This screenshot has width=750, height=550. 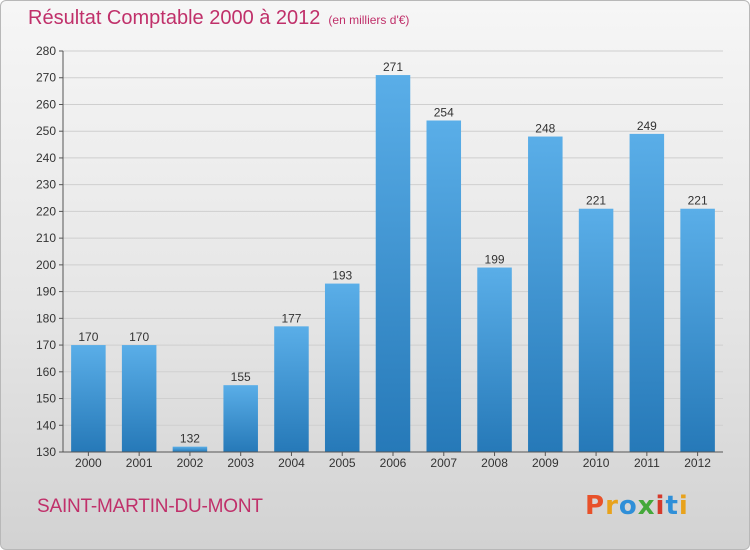 What do you see at coordinates (647, 292) in the screenshot?
I see `bar-2011` at bounding box center [647, 292].